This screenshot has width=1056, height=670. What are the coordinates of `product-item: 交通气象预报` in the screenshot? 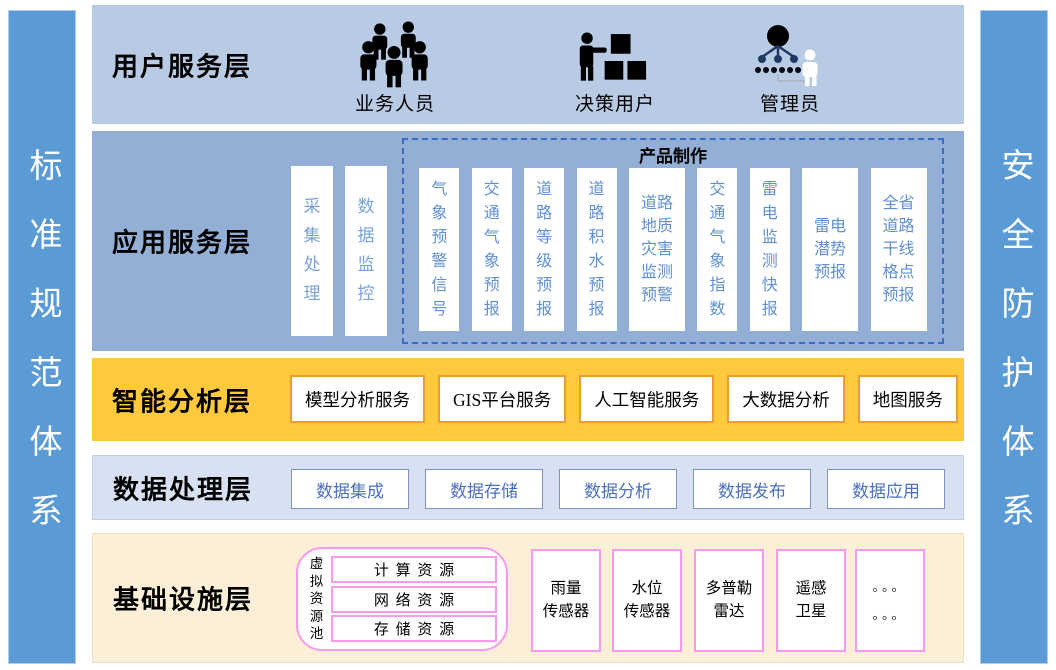 It's located at (491, 249).